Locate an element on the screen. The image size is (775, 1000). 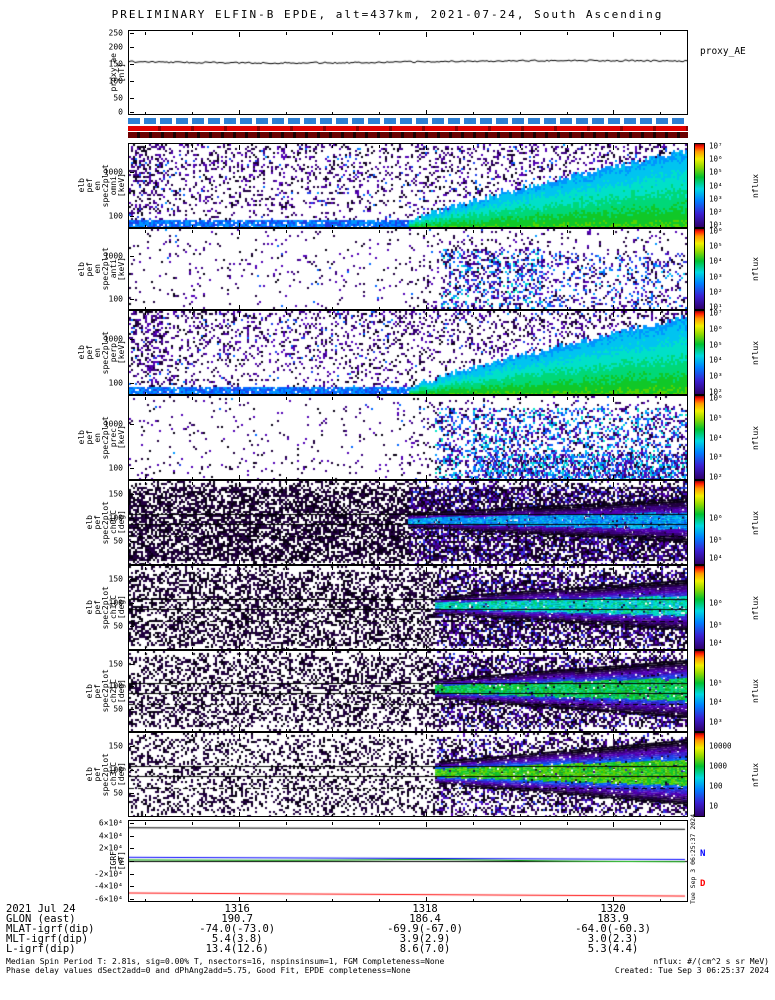
en_omni-canvas is located at coordinates (408, 185).